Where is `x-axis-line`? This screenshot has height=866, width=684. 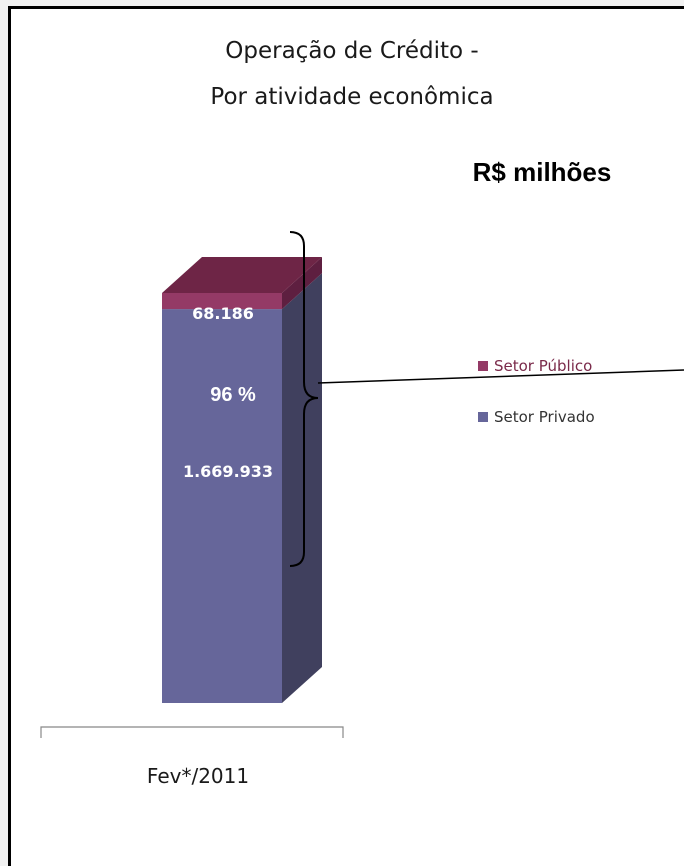 x-axis-line is located at coordinates (192, 732).